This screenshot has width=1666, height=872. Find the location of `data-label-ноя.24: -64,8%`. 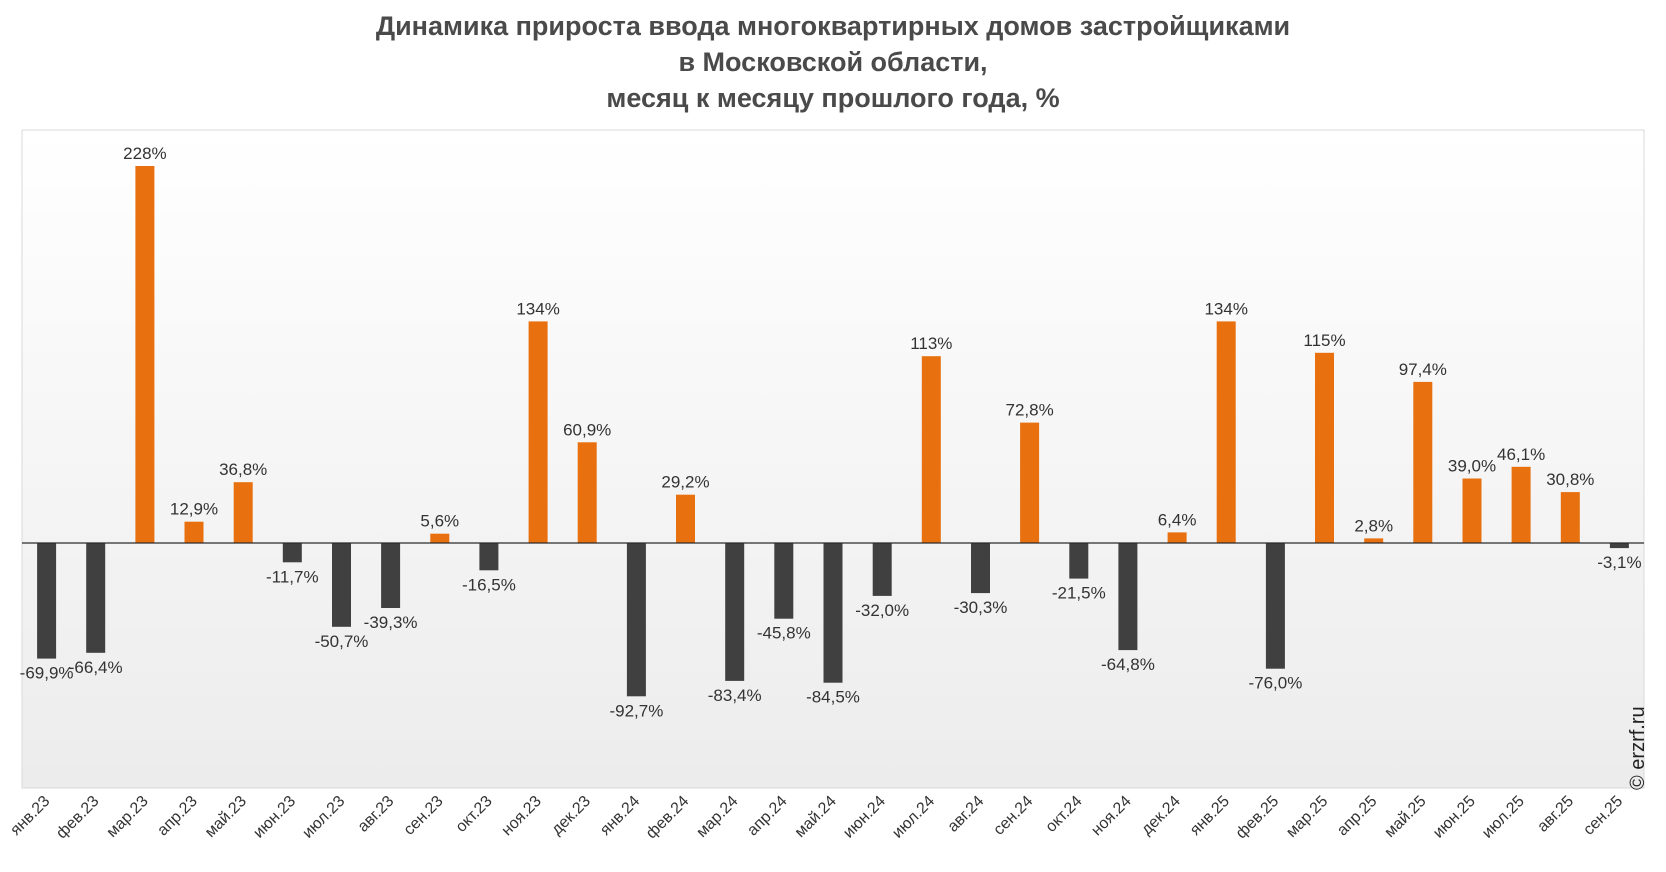

data-label-ноя.24: -64,8% is located at coordinates (1128, 664).